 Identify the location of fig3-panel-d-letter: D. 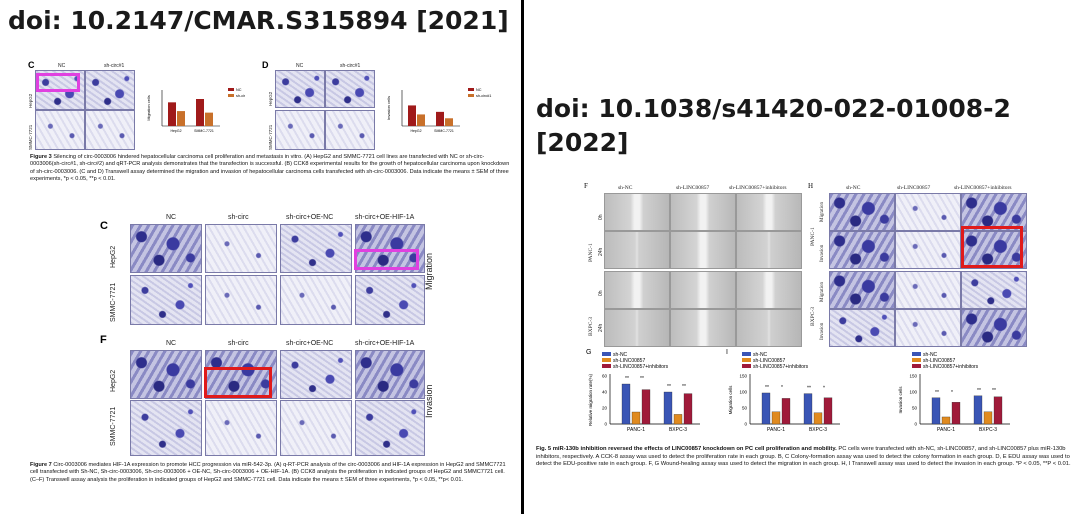
(265, 65).